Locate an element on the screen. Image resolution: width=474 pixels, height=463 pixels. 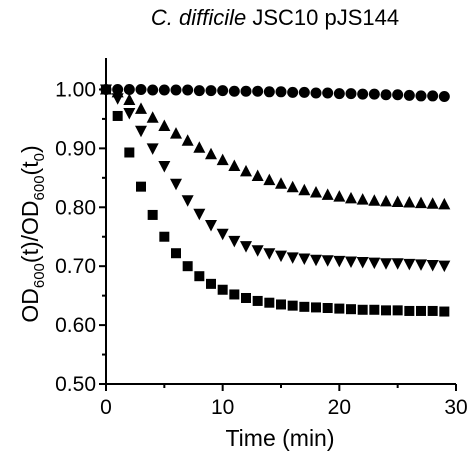
x-axis-label: Time (min) is located at coordinates (279, 438).